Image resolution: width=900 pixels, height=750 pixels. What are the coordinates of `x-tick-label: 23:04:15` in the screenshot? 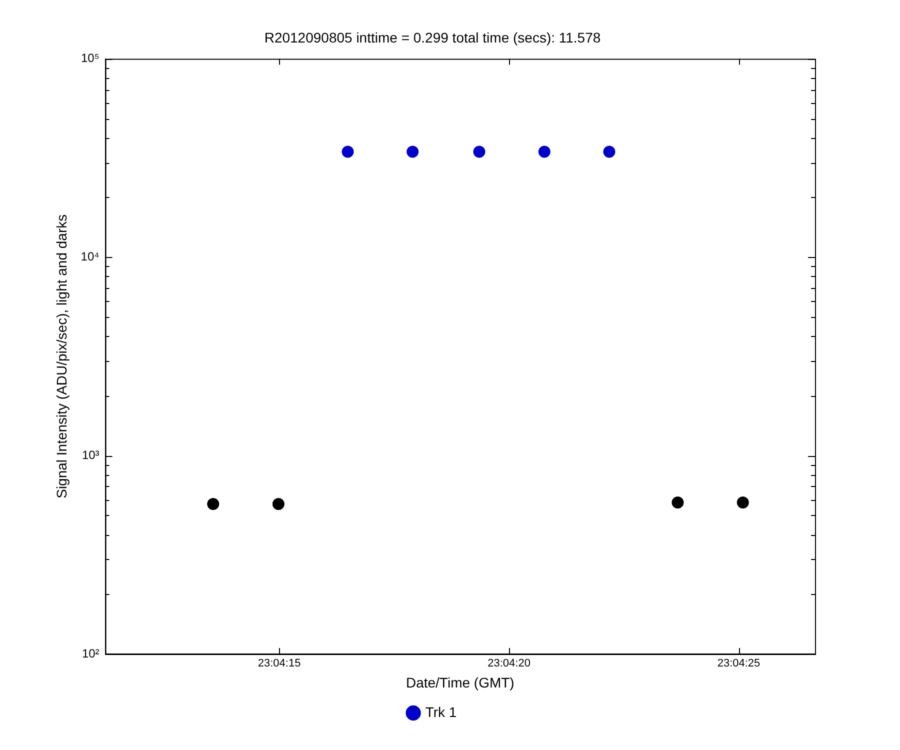 It's located at (279, 664).